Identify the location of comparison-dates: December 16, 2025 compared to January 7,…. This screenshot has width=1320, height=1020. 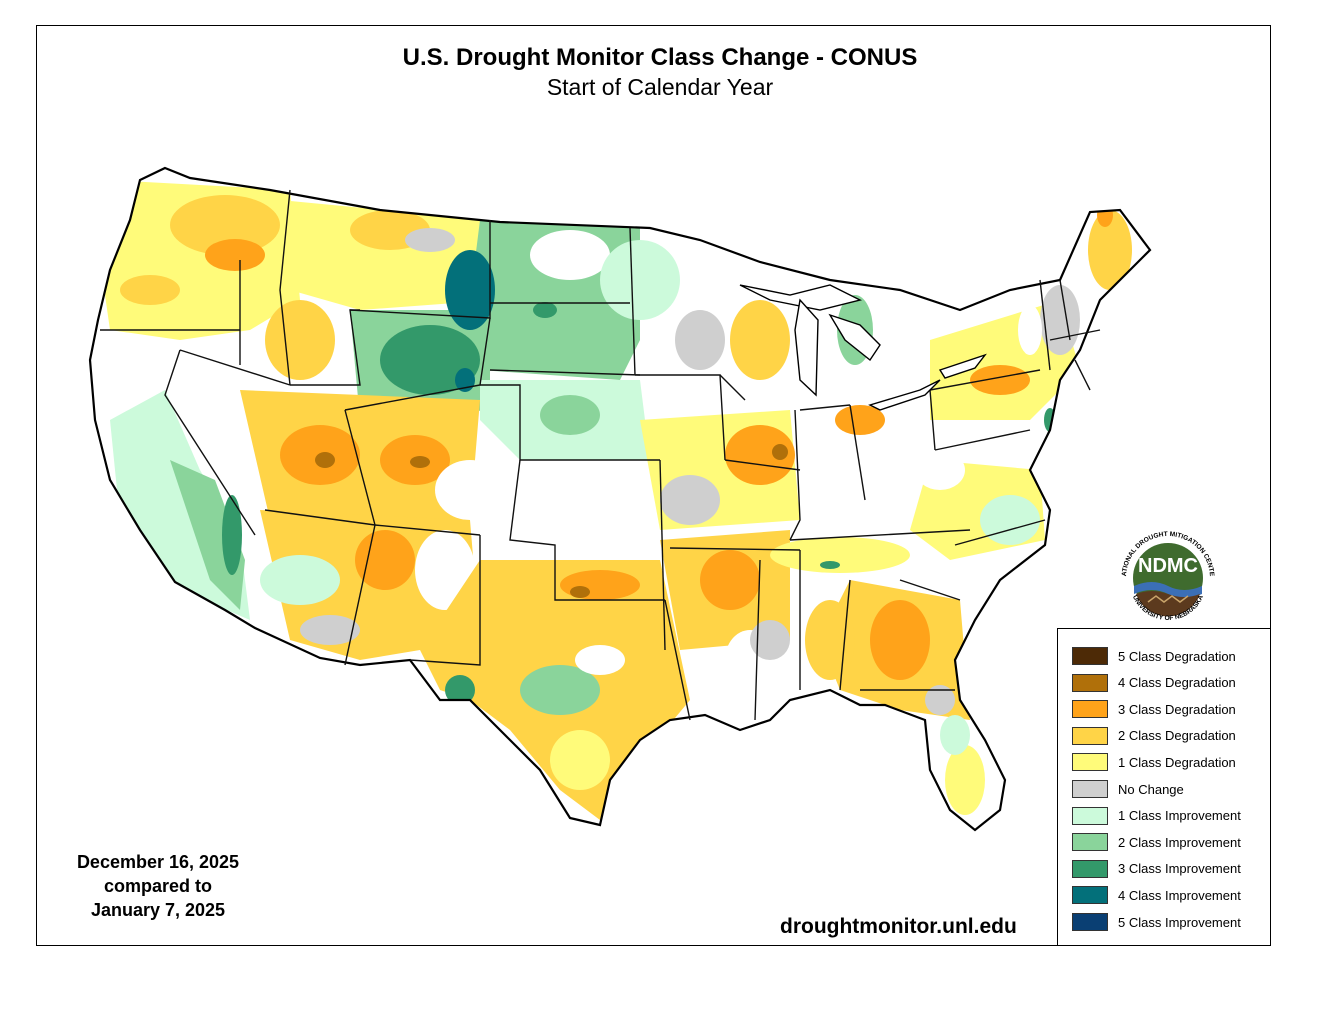
(158, 886).